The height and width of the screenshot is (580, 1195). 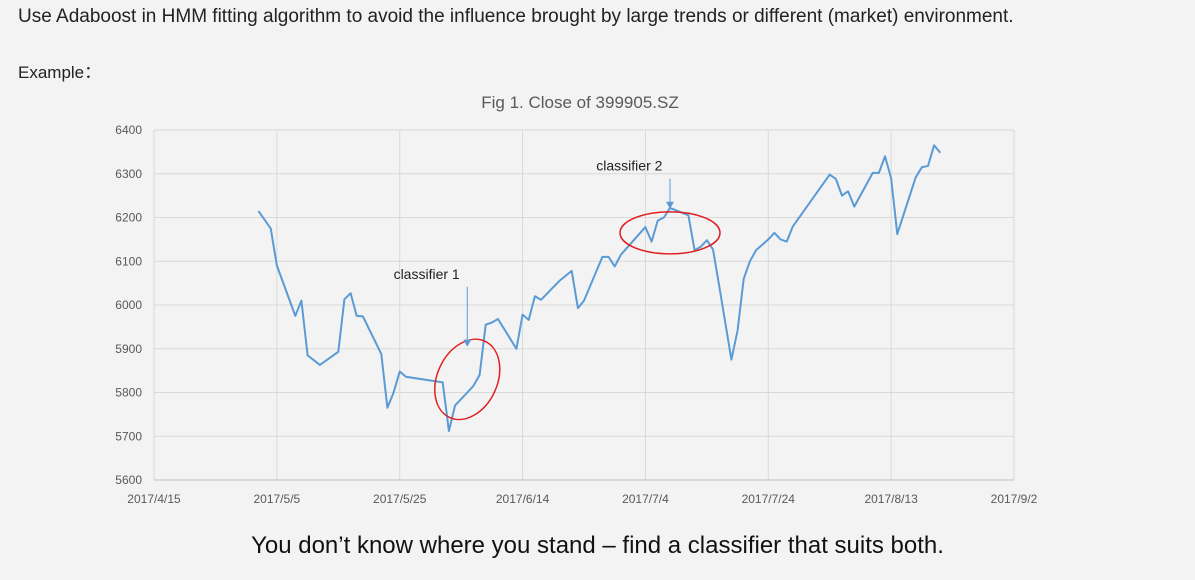 I want to click on y-tick-label: 6300, so click(x=128, y=174).